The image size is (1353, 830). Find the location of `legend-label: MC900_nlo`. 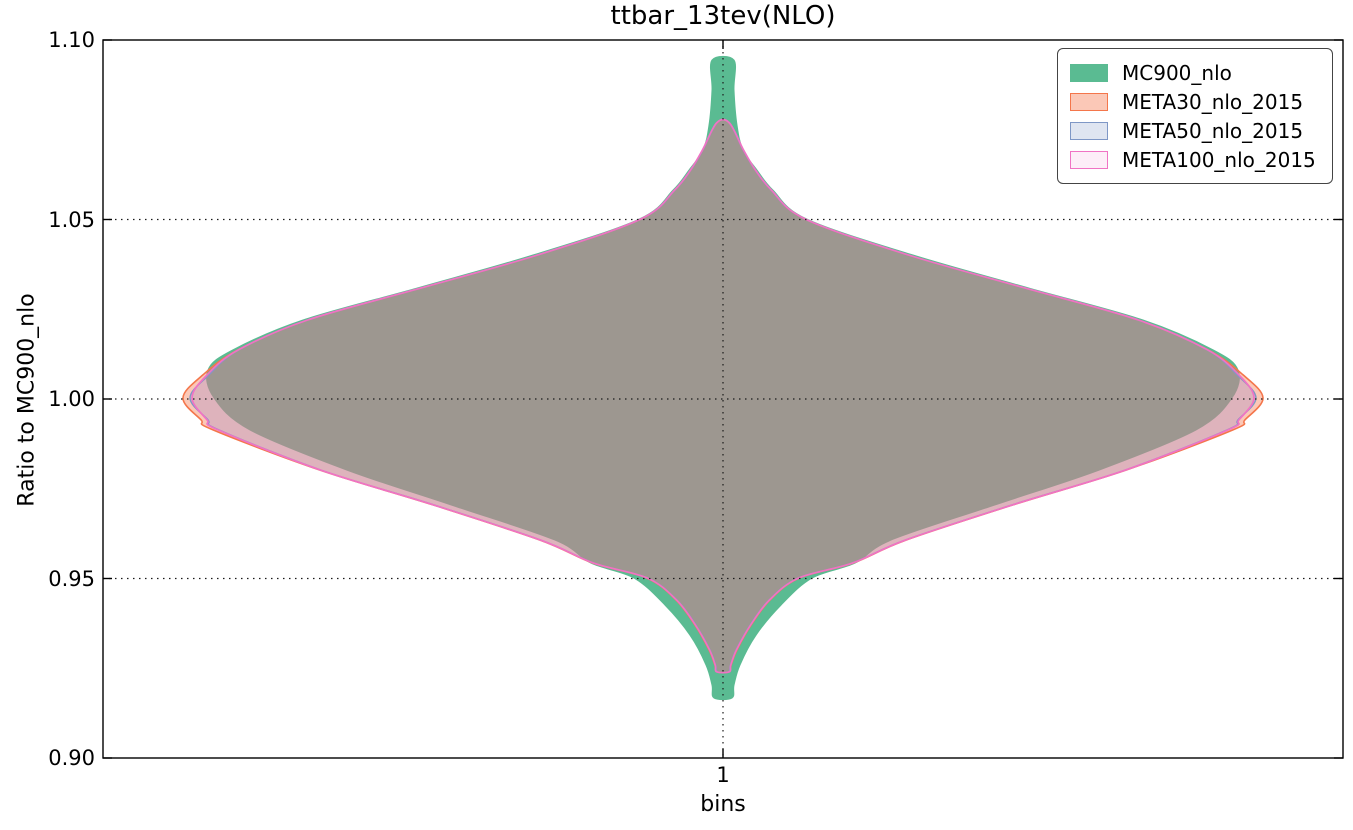

legend-label: MC900_nlo is located at coordinates (1177, 72).